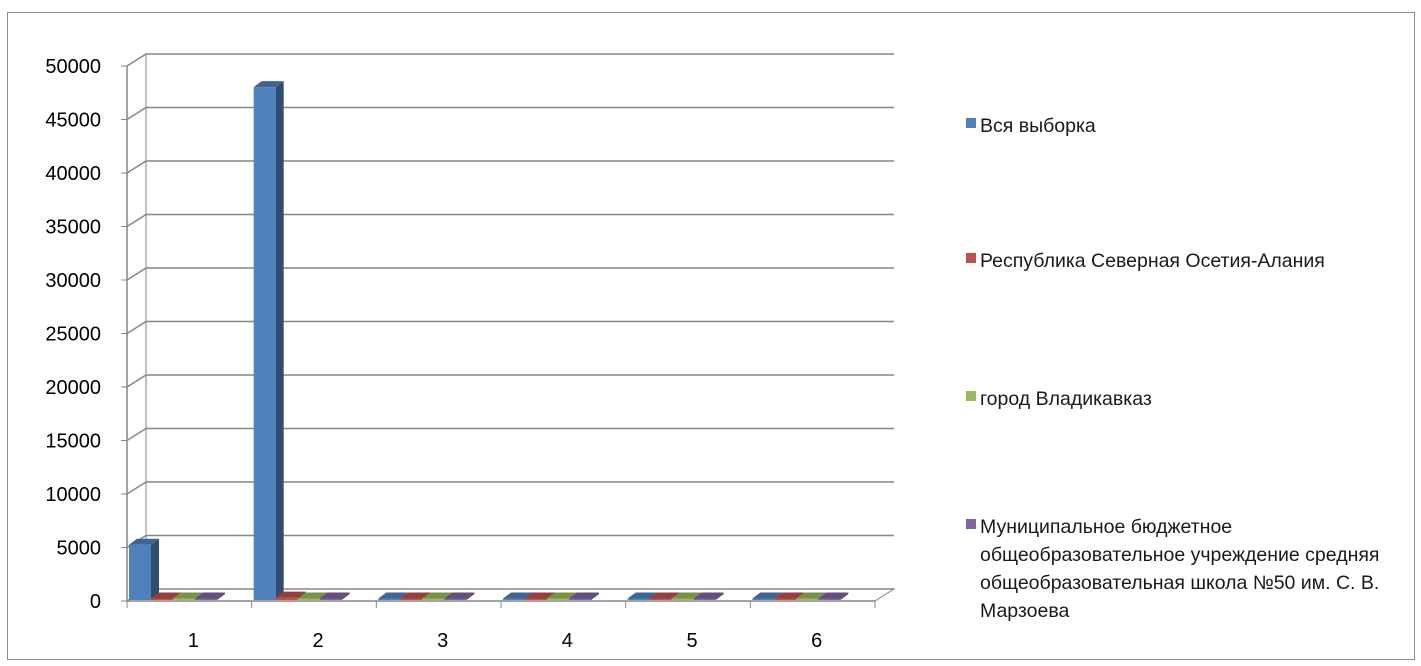 The width and height of the screenshot is (1421, 666). I want to click on x-tick-label: 3, so click(442, 641).